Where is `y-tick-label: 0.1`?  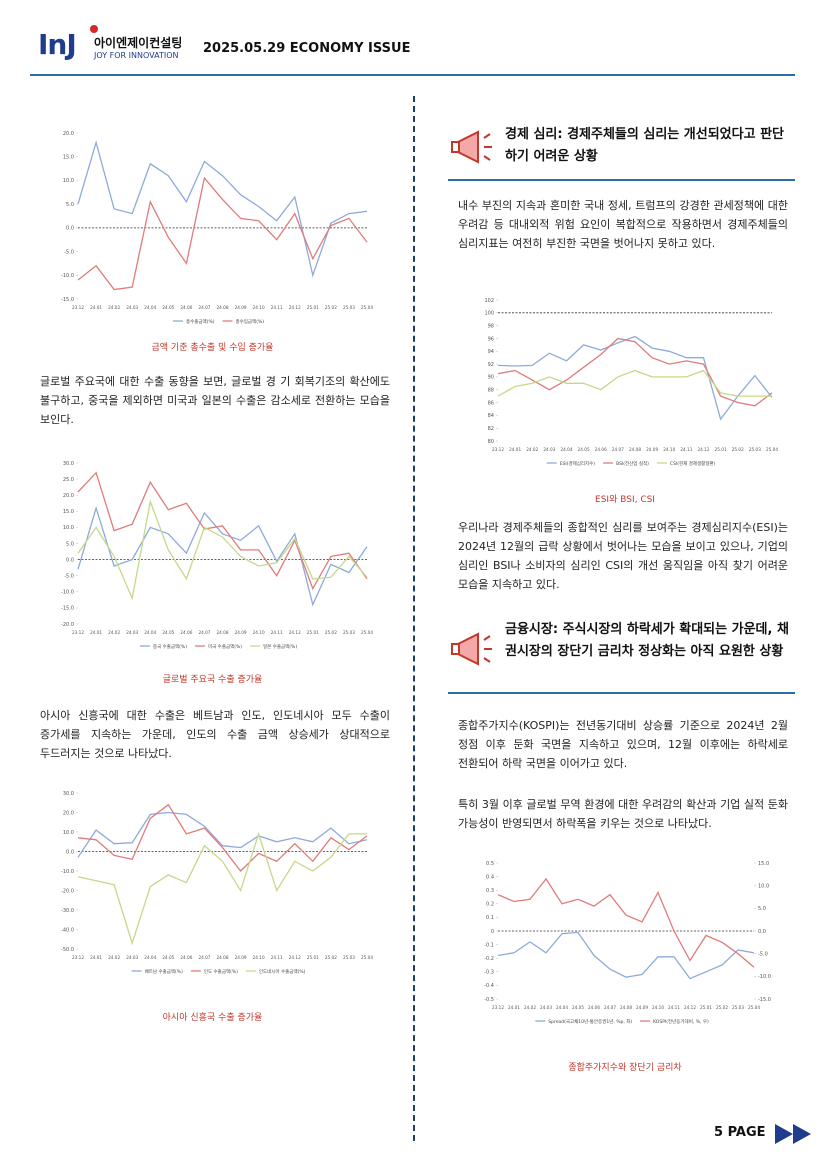 y-tick-label: 0.1 is located at coordinates (490, 918).